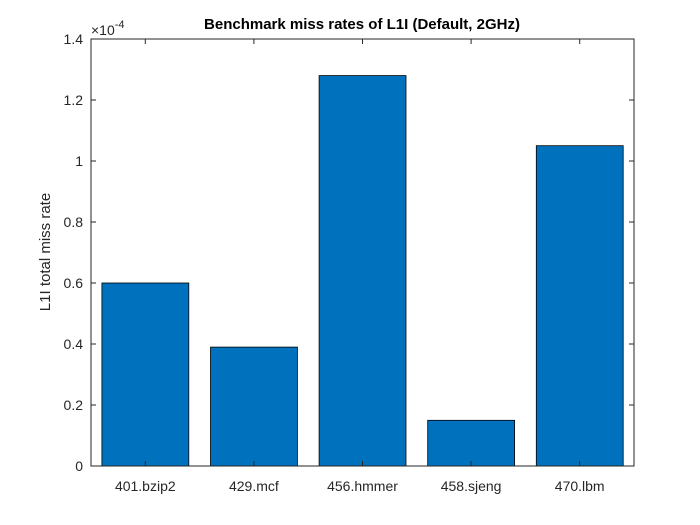 The height and width of the screenshot is (525, 700). Describe the element at coordinates (579, 306) in the screenshot. I see `bar-470.lbm` at that location.